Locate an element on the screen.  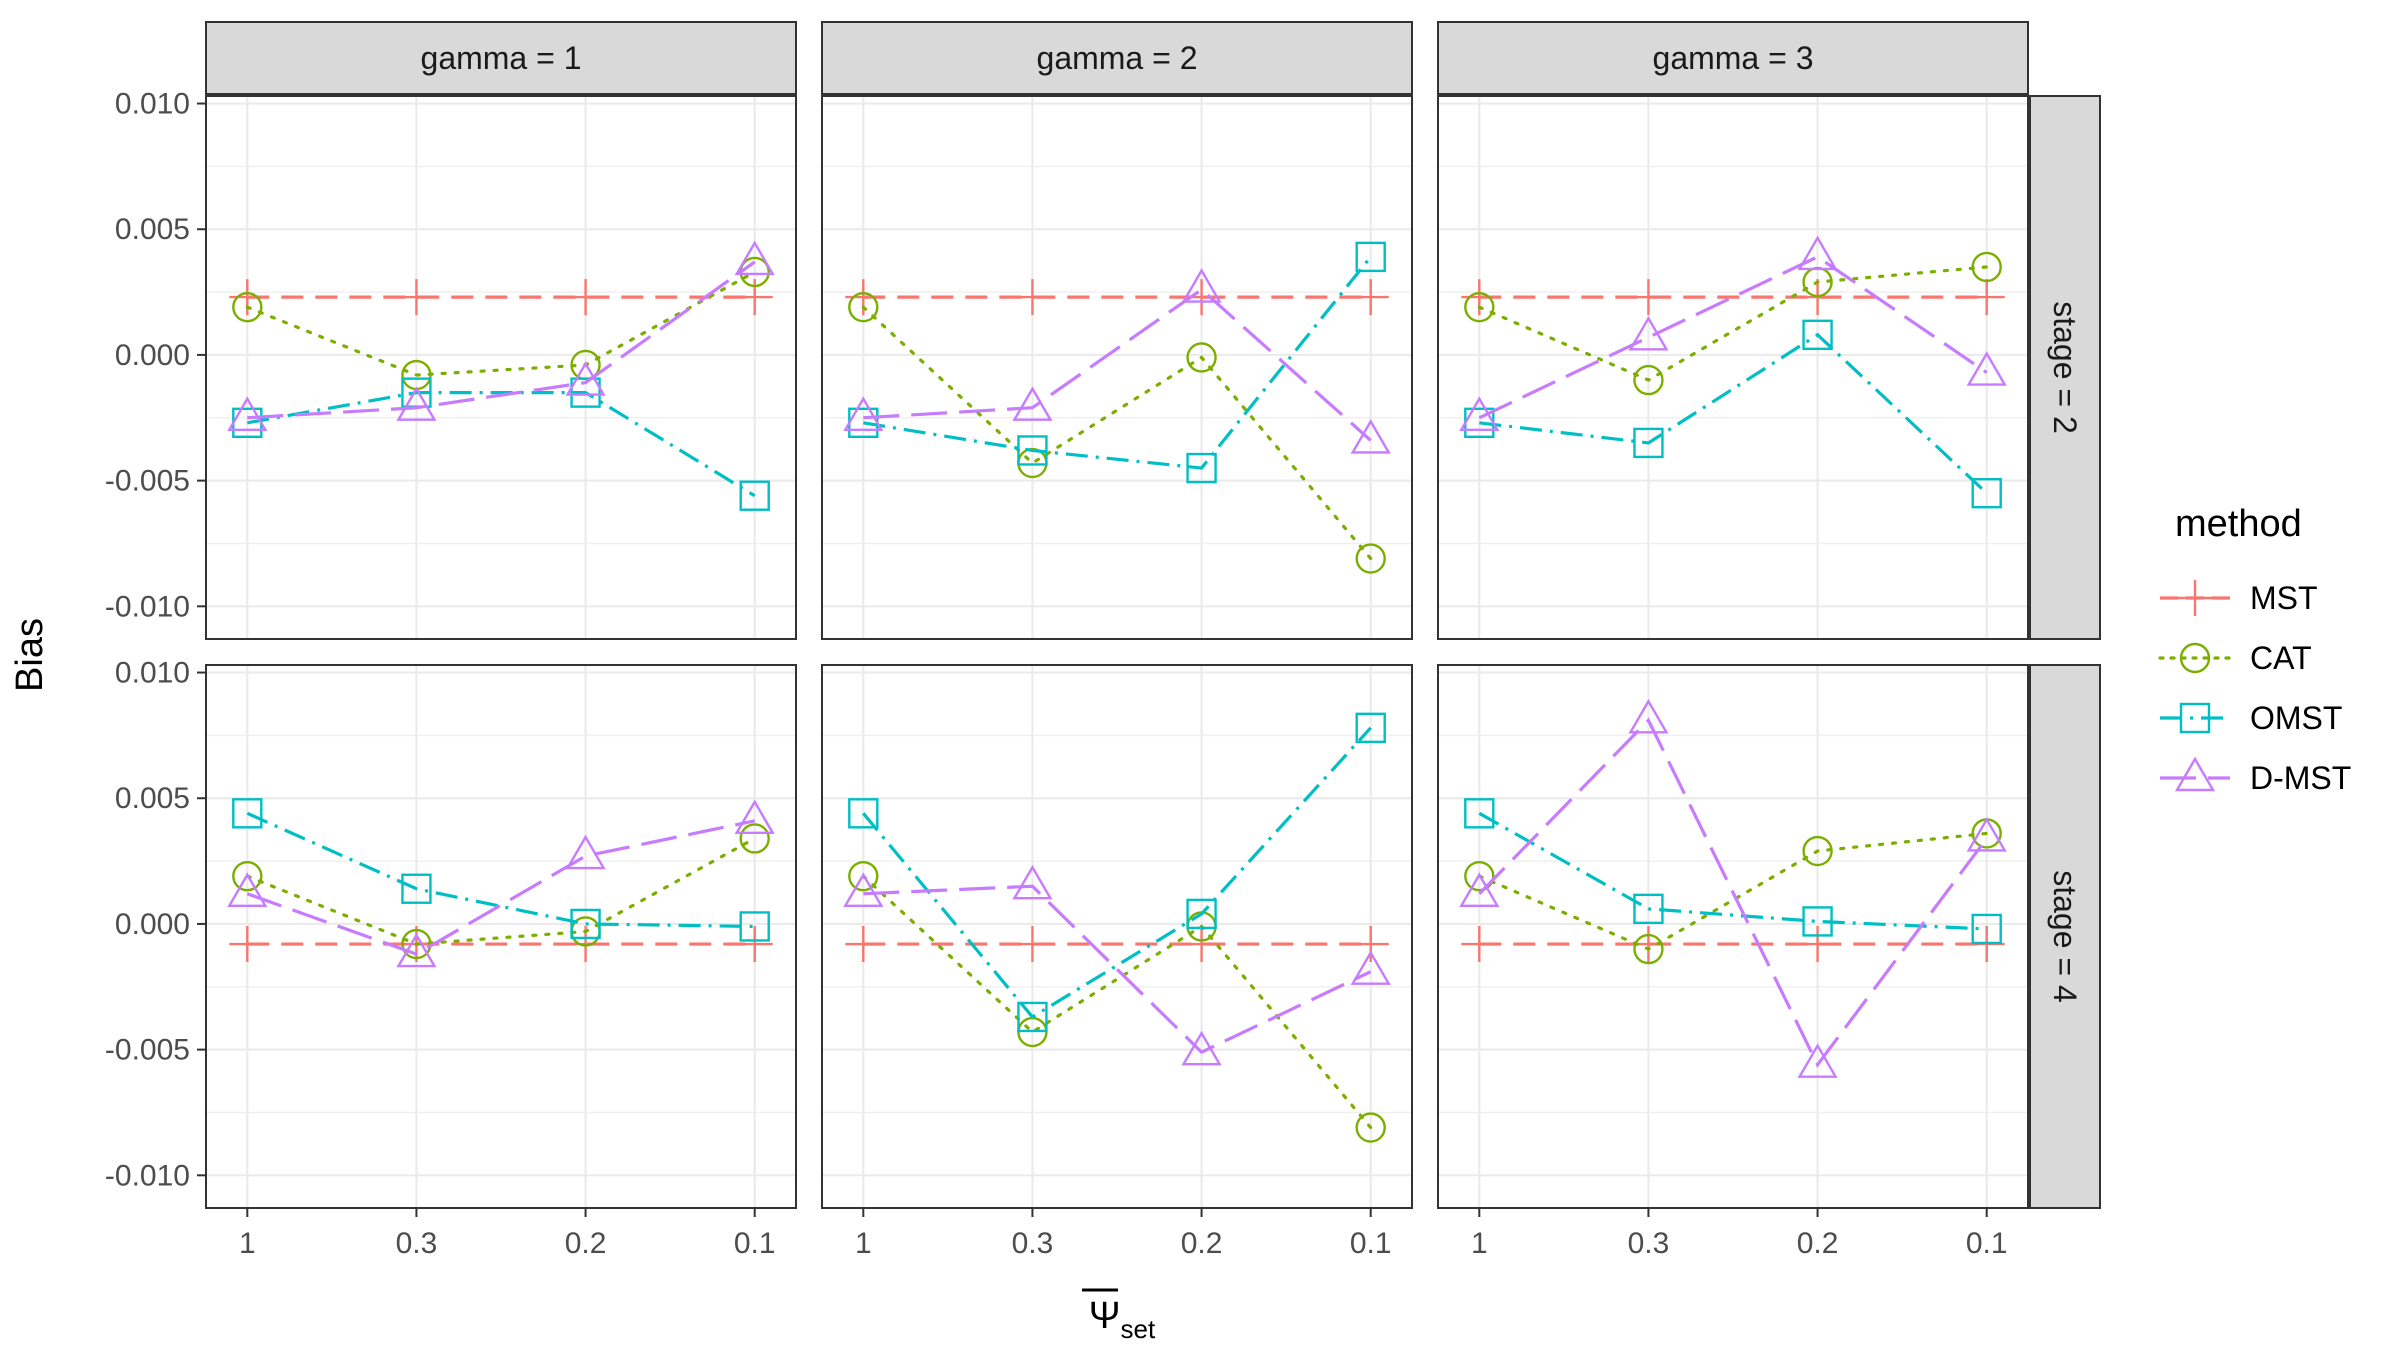
panel-r2-c1 is located at coordinates (501, 936).